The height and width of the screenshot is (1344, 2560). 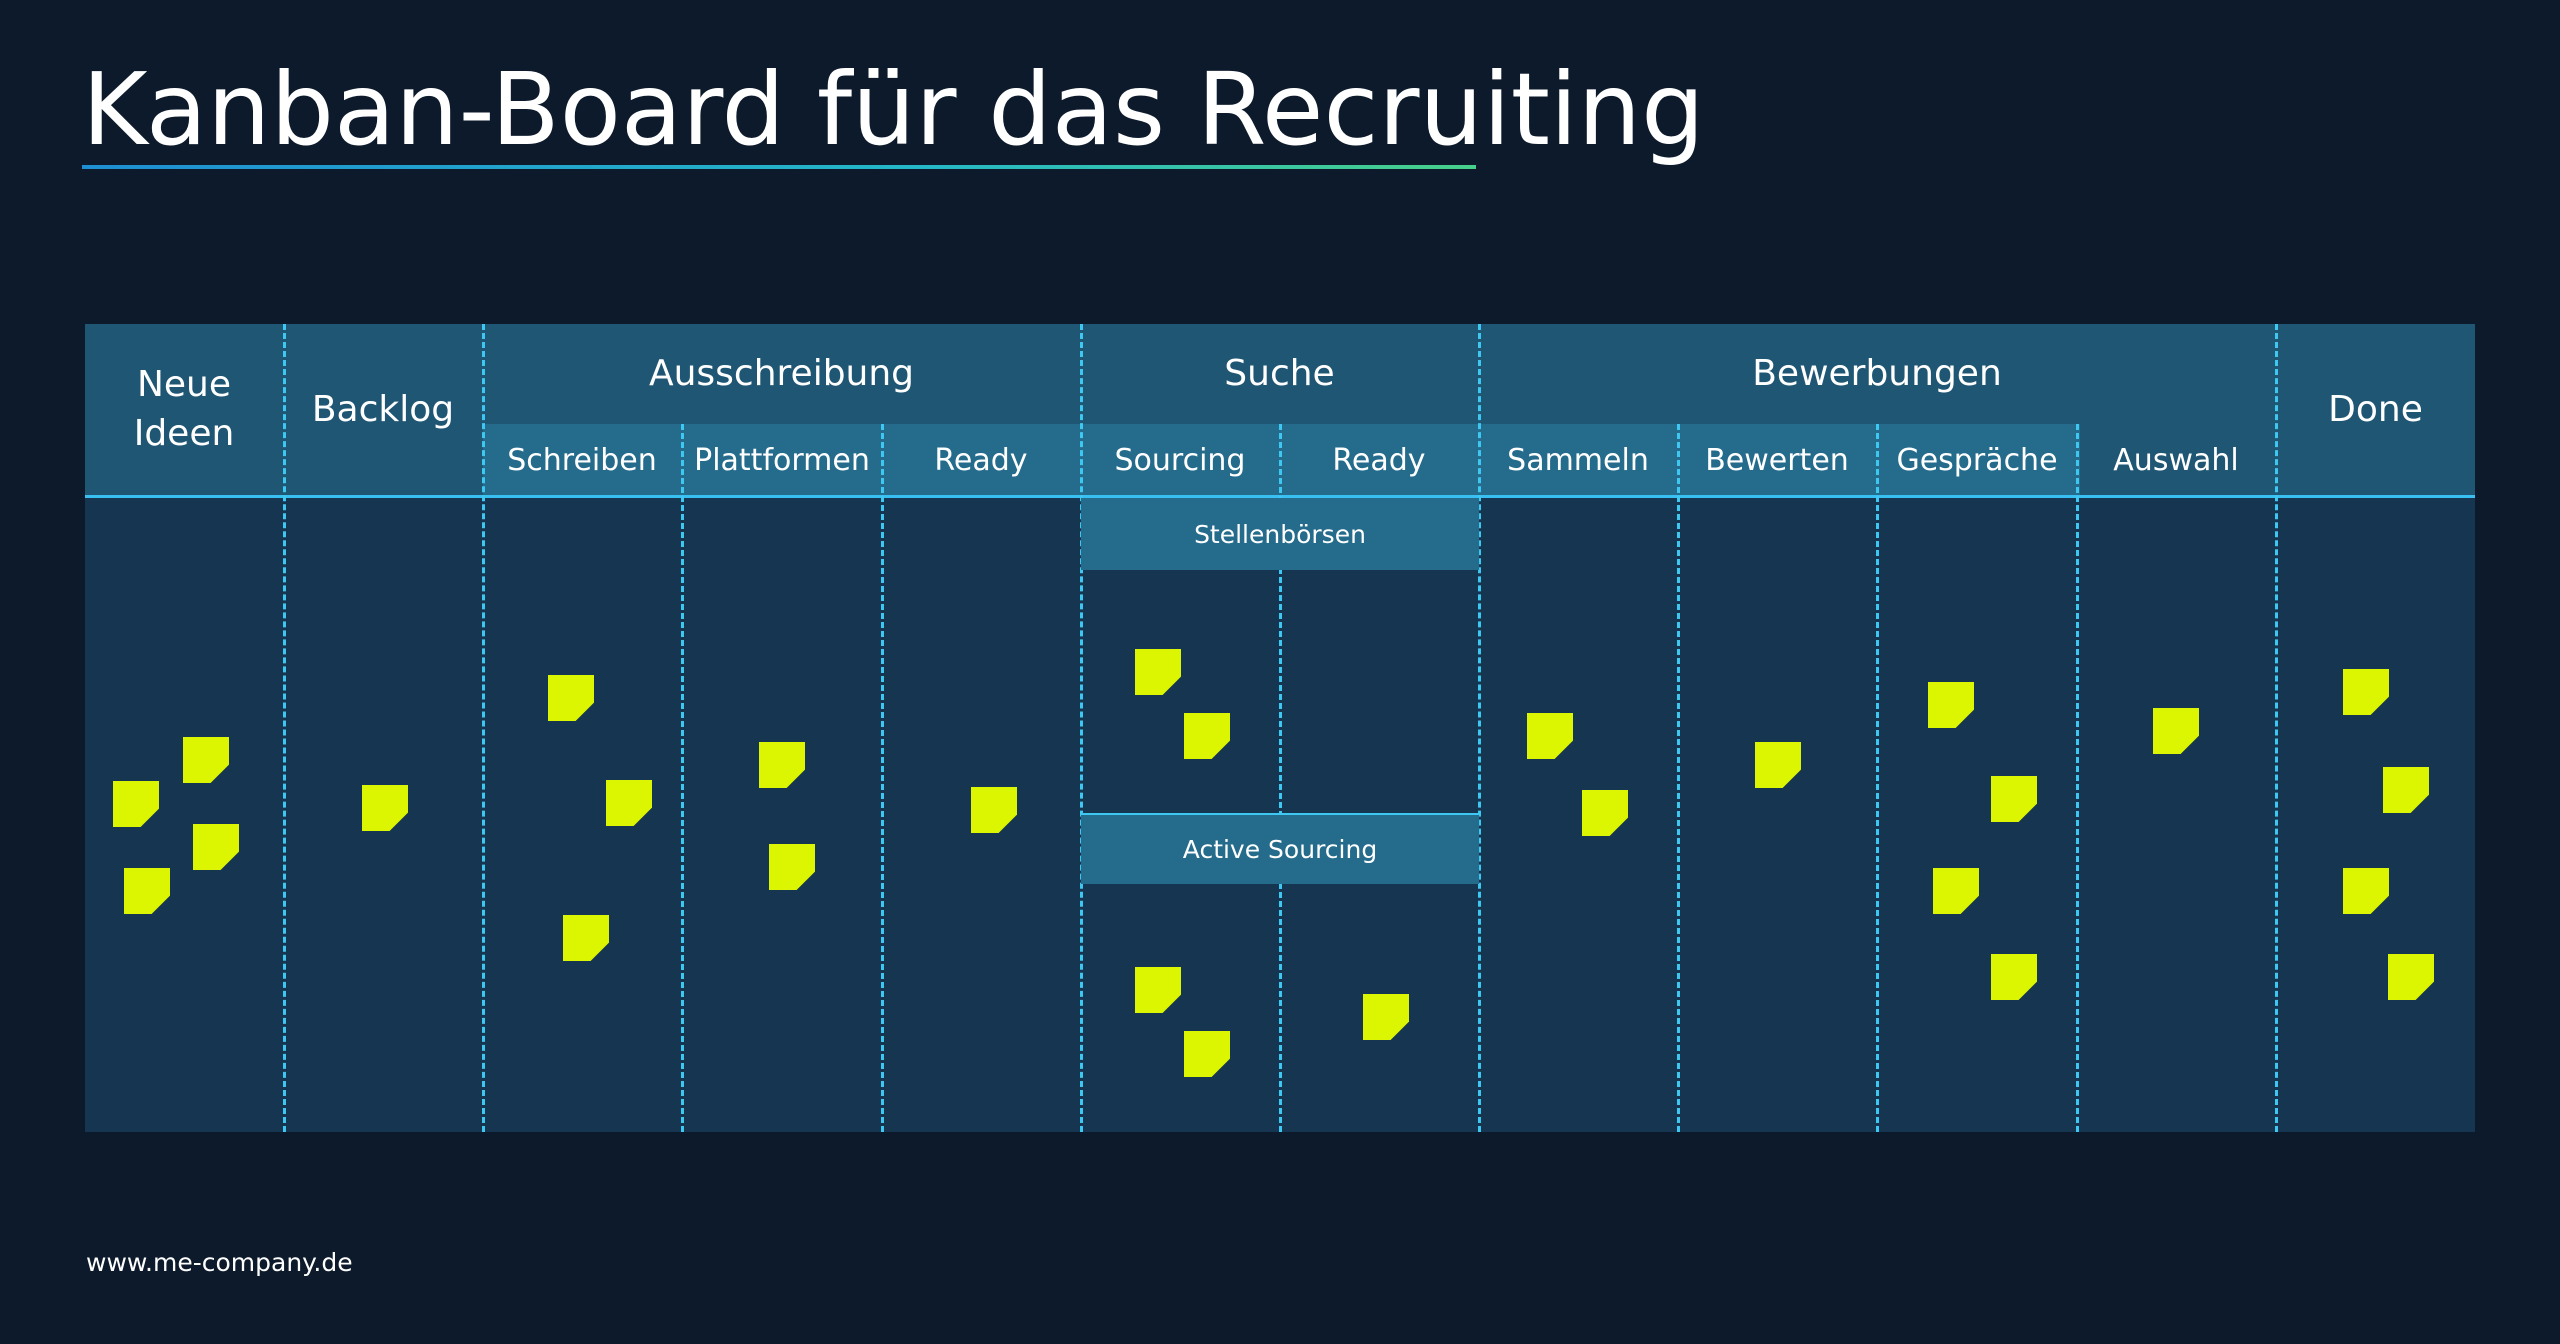 I want to click on footer-url: www.me-company.de, so click(x=219, y=1262).